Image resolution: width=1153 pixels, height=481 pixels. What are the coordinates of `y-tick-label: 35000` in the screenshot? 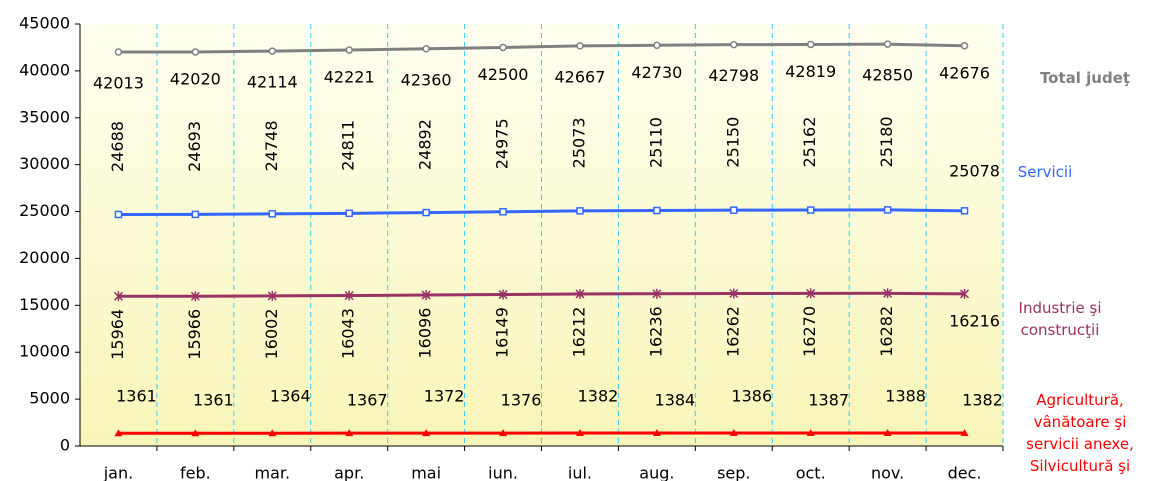 It's located at (44, 116).